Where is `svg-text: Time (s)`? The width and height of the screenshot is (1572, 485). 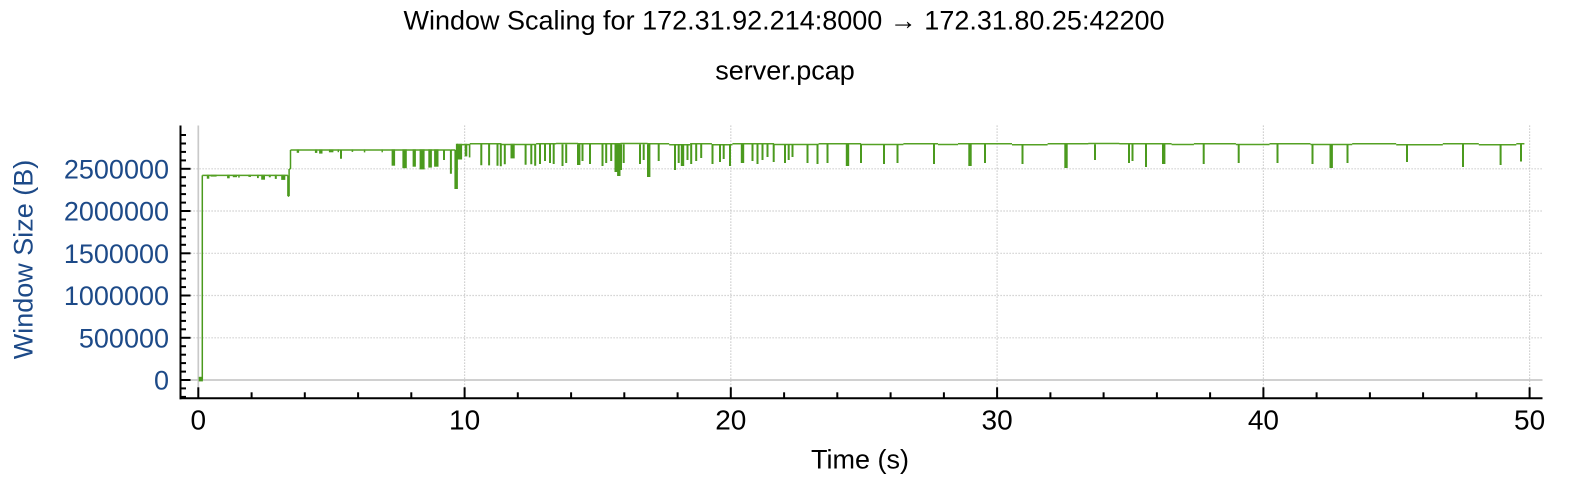
svg-text: Time (s) is located at coordinates (860, 460).